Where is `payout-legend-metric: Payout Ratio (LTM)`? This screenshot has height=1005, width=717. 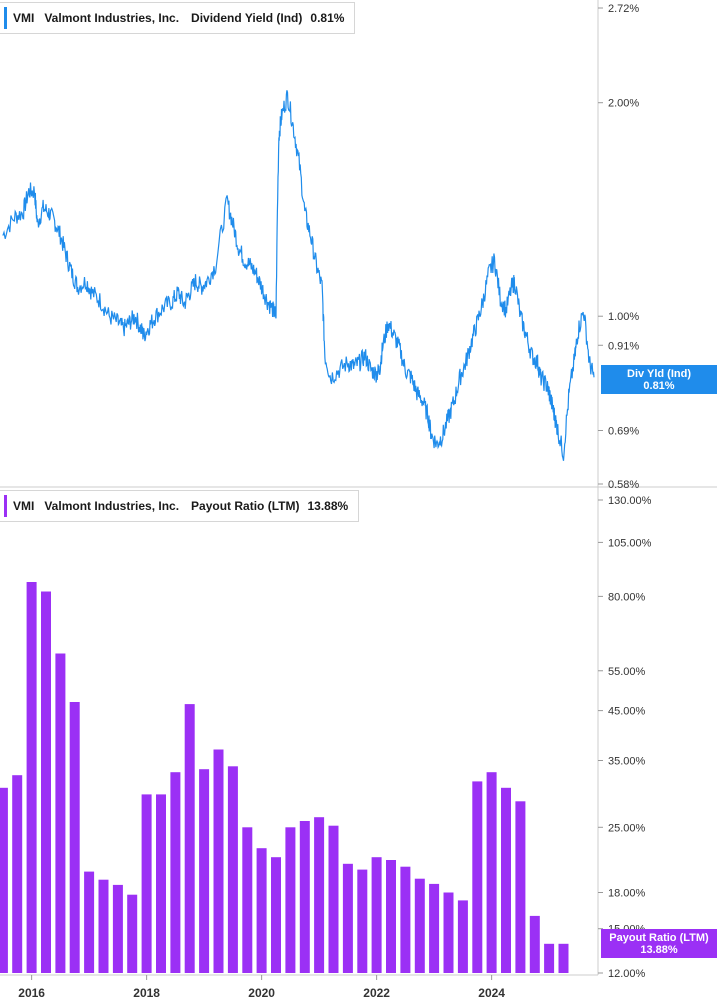
payout-legend-metric: Payout Ratio (LTM) is located at coordinates (245, 506).